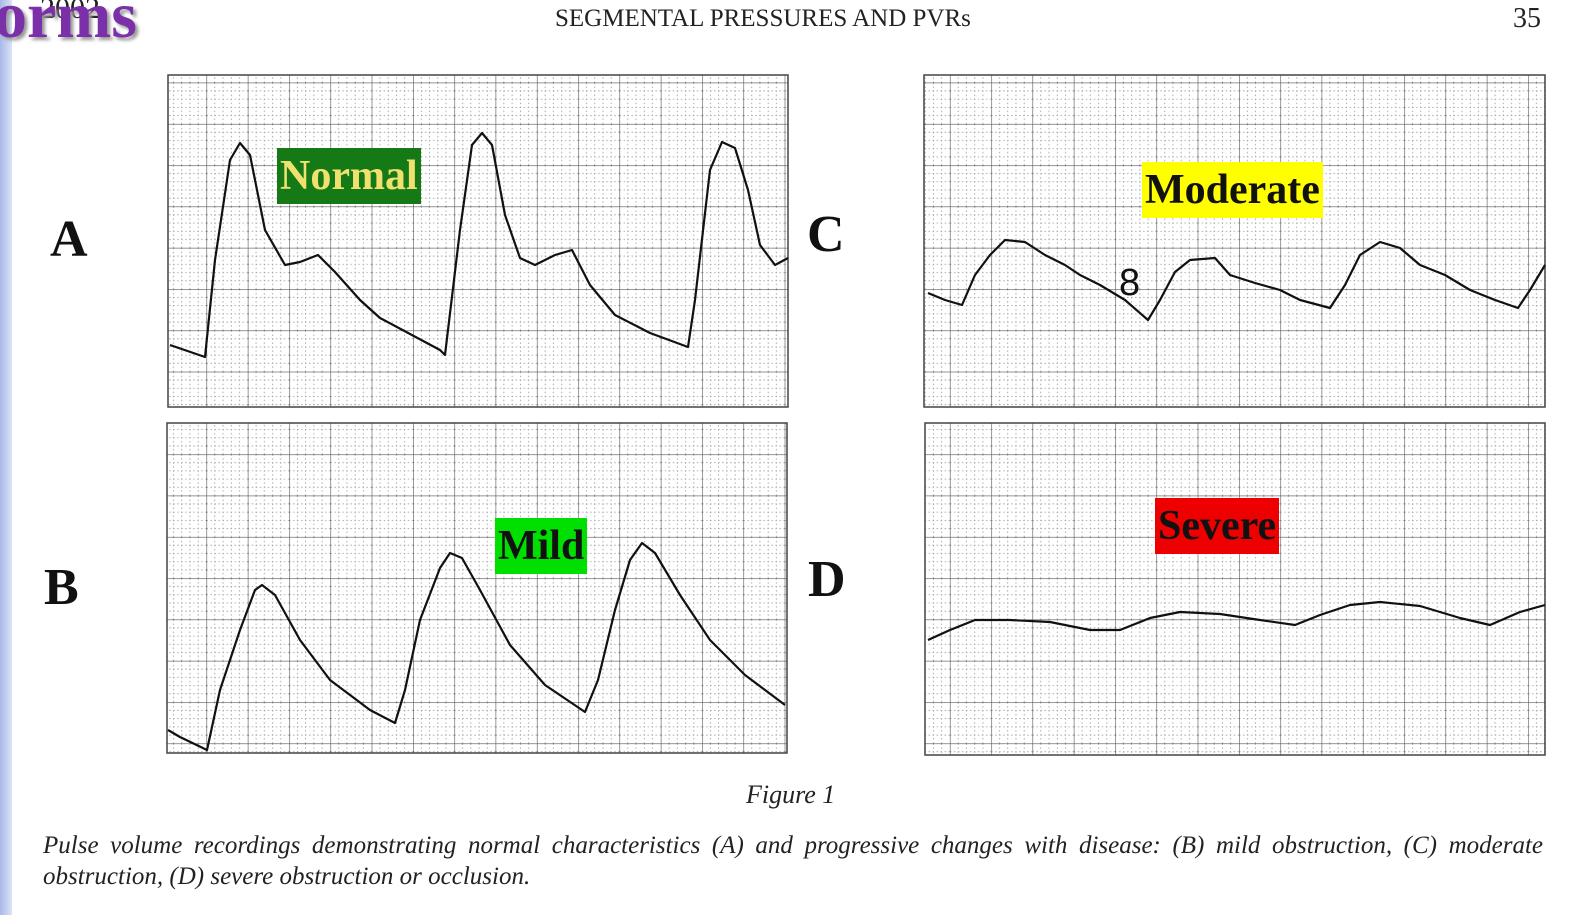 The width and height of the screenshot is (1595, 915). Describe the element at coordinates (69, 239) in the screenshot. I see `panel-letter: A` at that location.